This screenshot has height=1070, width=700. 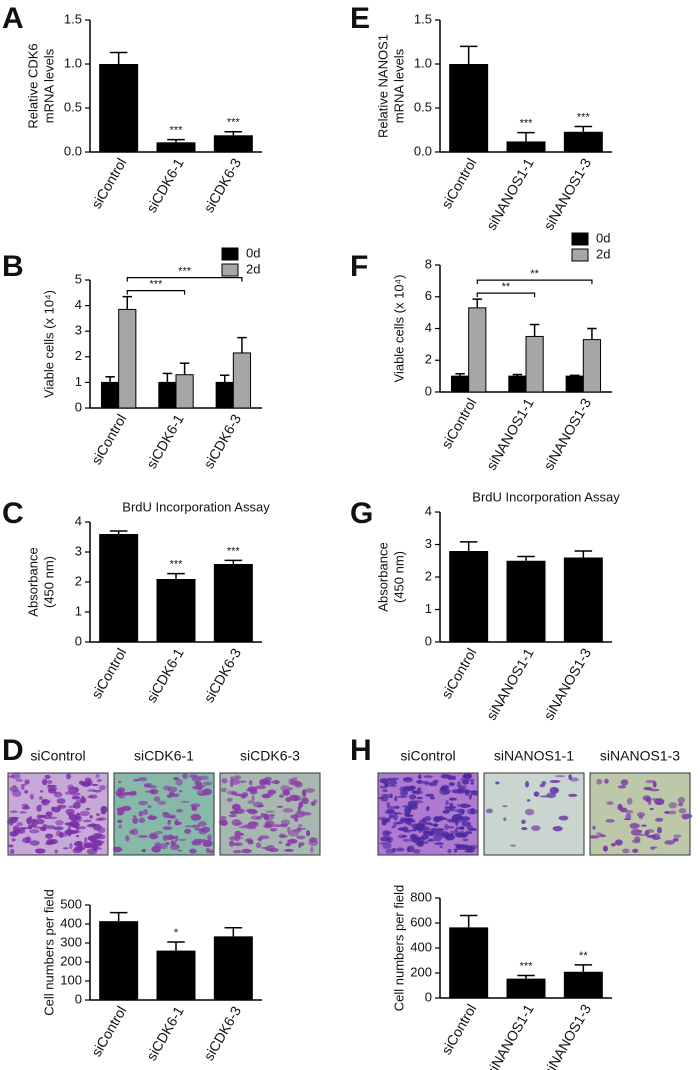 What do you see at coordinates (359, 266) in the screenshot?
I see `panel-letter: F` at bounding box center [359, 266].